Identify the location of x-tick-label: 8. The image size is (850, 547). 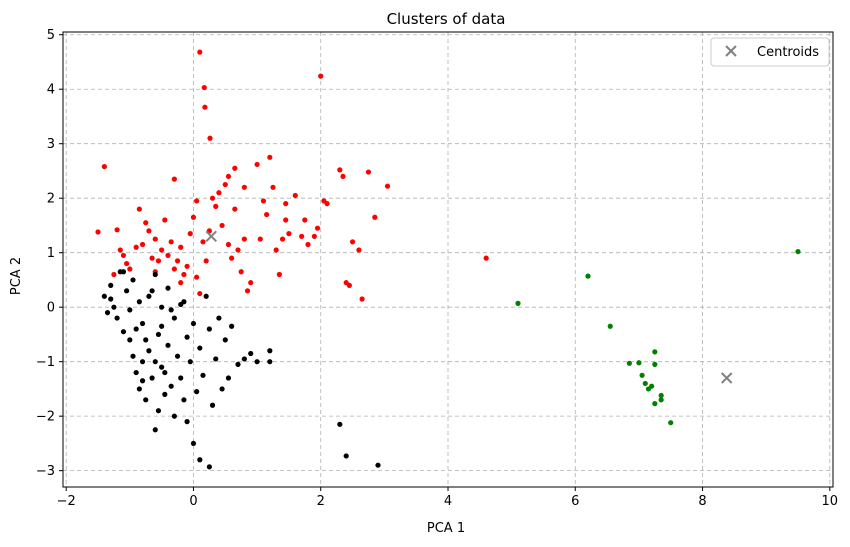
(702, 501).